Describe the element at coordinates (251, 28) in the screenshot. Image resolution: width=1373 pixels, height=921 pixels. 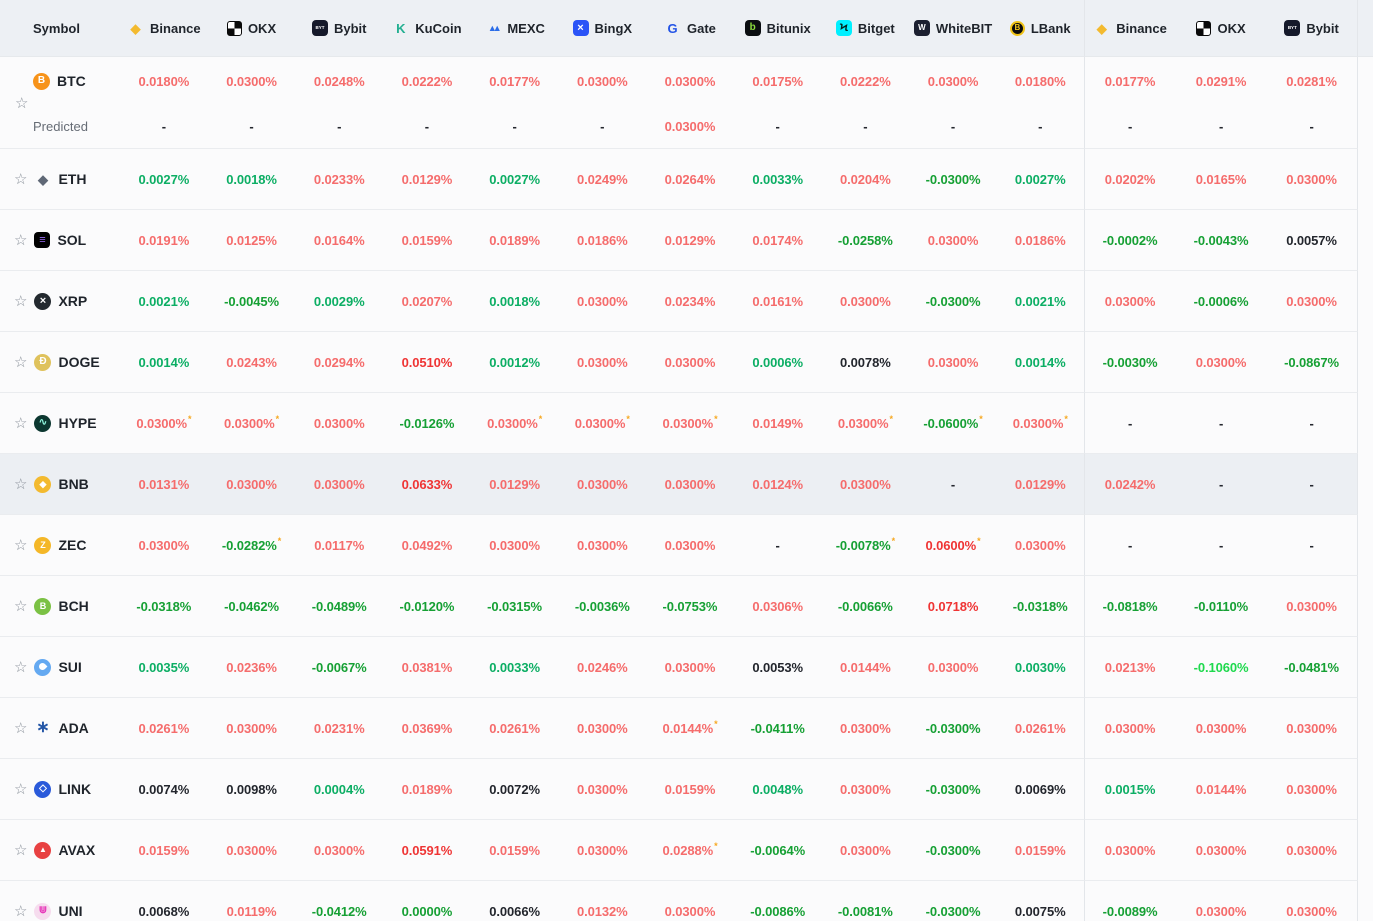
I see `exchange-header-okx-2: OKX` at that location.